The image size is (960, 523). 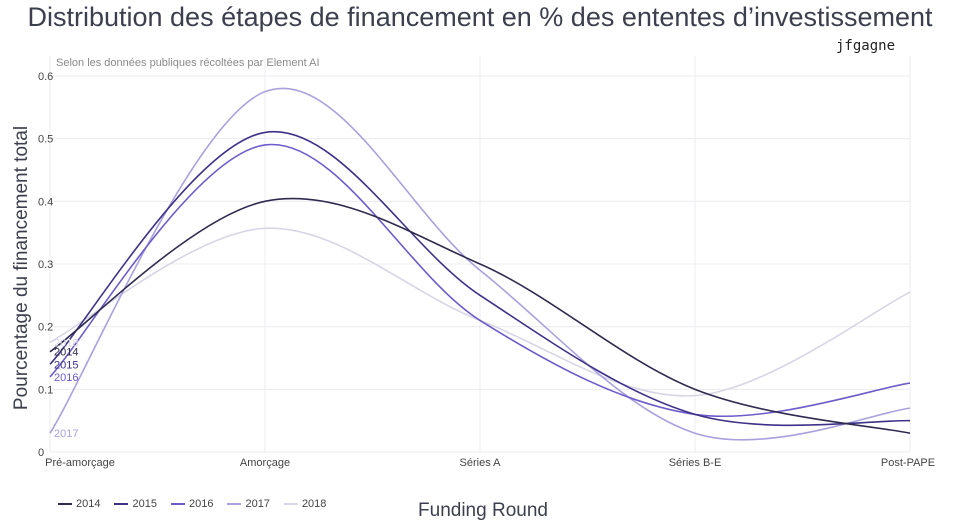 I want to click on x-tick-label: Séries B-E, so click(x=695, y=463).